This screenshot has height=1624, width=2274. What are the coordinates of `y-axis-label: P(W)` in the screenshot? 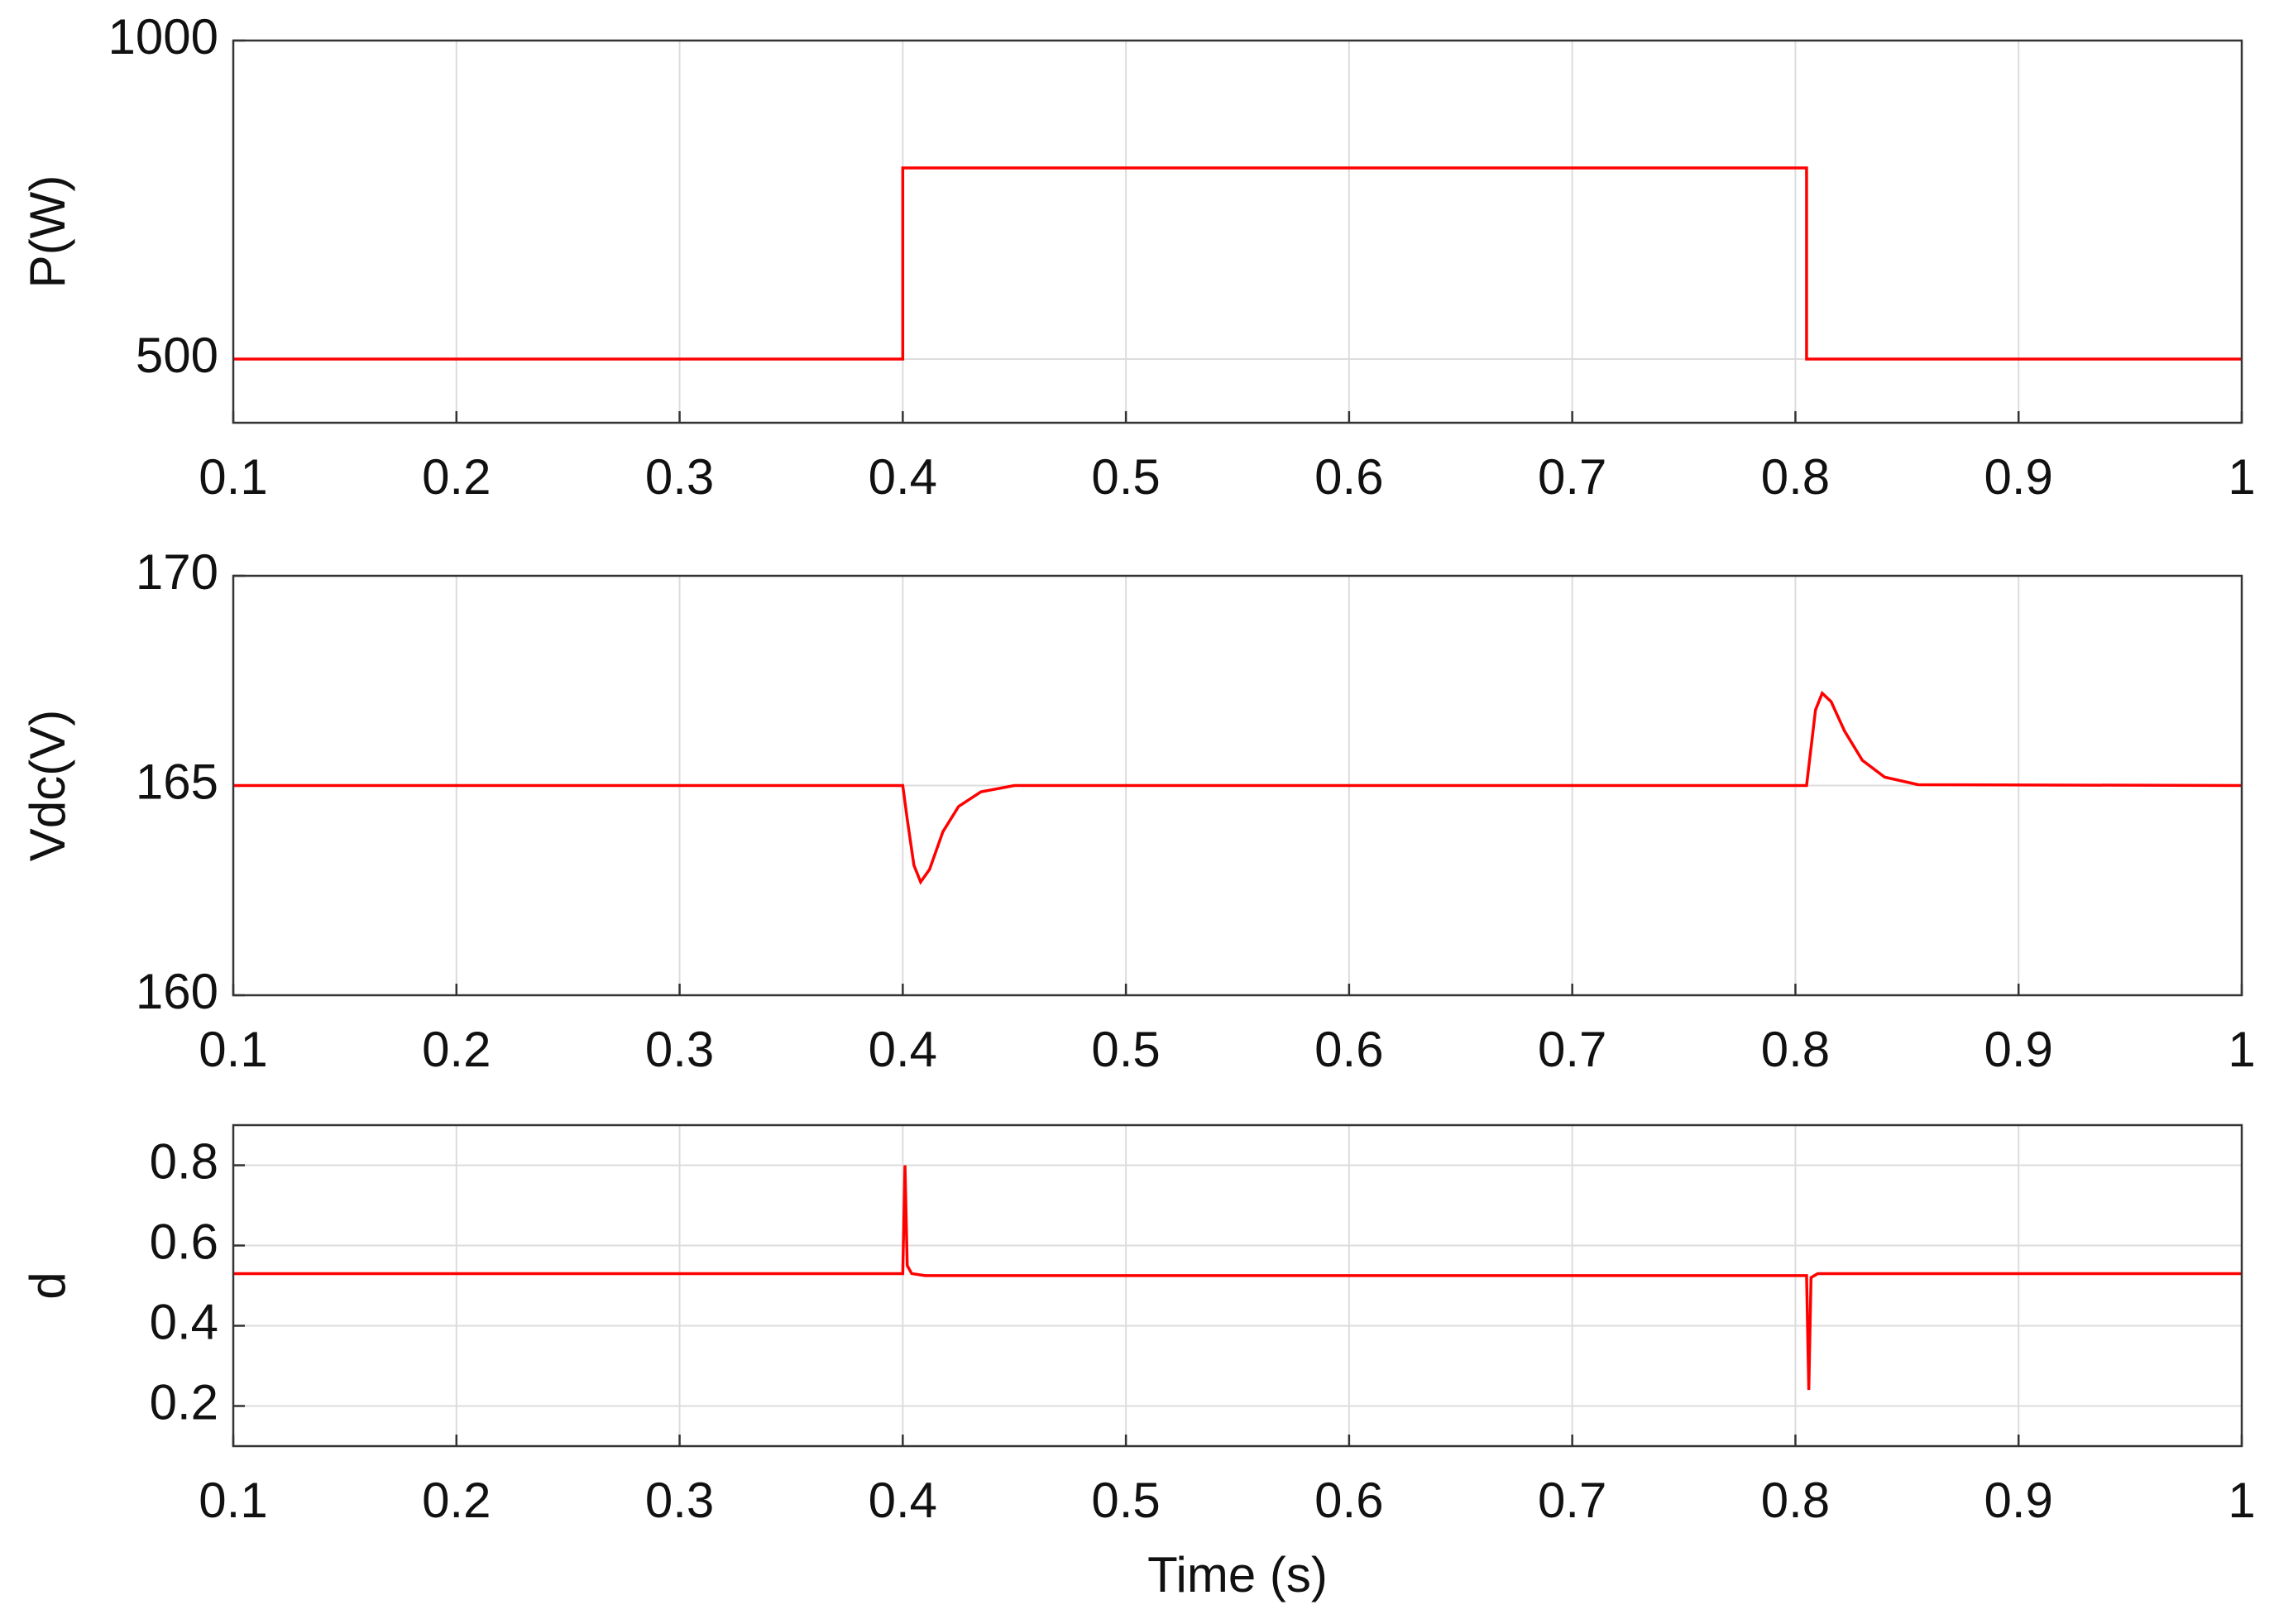 It's located at (47, 232).